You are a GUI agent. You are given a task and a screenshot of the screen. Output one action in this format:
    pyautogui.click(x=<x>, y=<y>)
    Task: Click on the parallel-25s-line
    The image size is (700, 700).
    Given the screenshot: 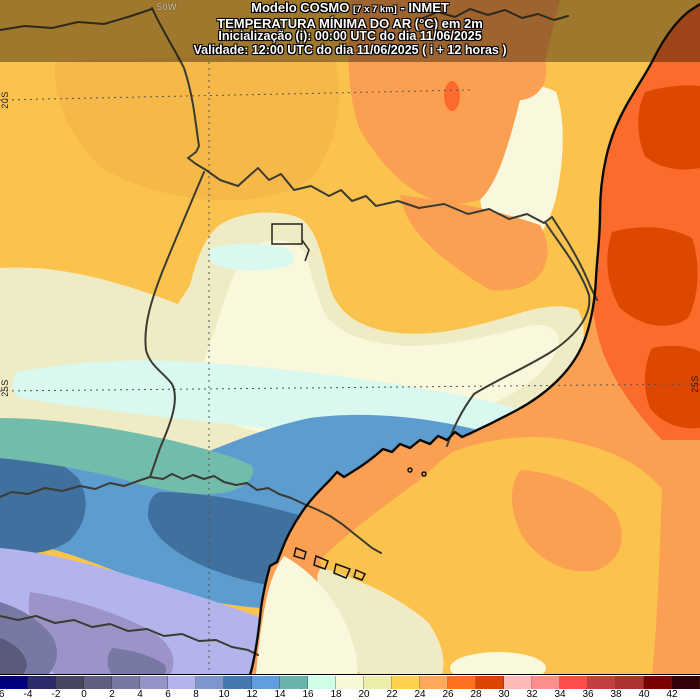 What is the action you would take?
    pyautogui.click(x=350, y=387)
    